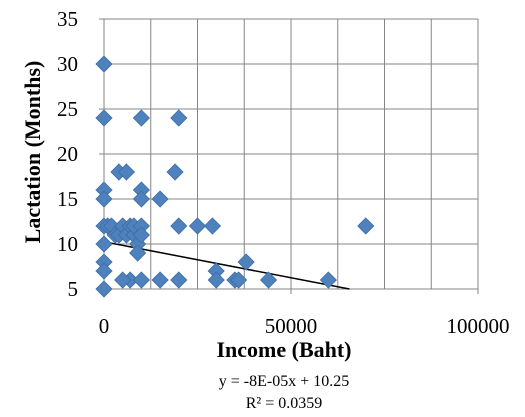 This screenshot has width=525, height=417. I want to click on x-tick-label: 0, so click(104, 326).